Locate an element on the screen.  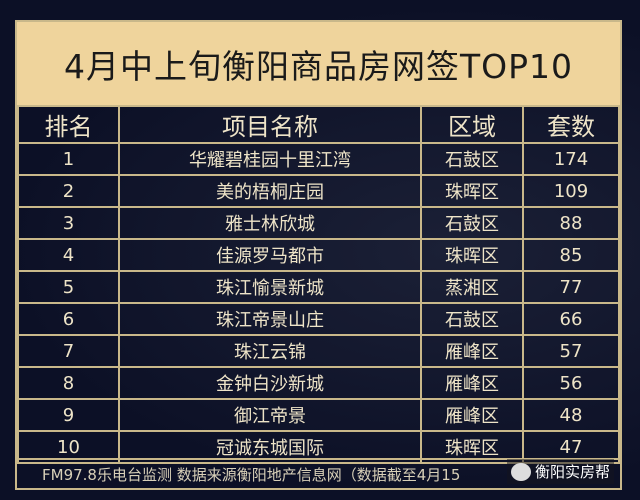
cell-units: 77 is located at coordinates (571, 287).